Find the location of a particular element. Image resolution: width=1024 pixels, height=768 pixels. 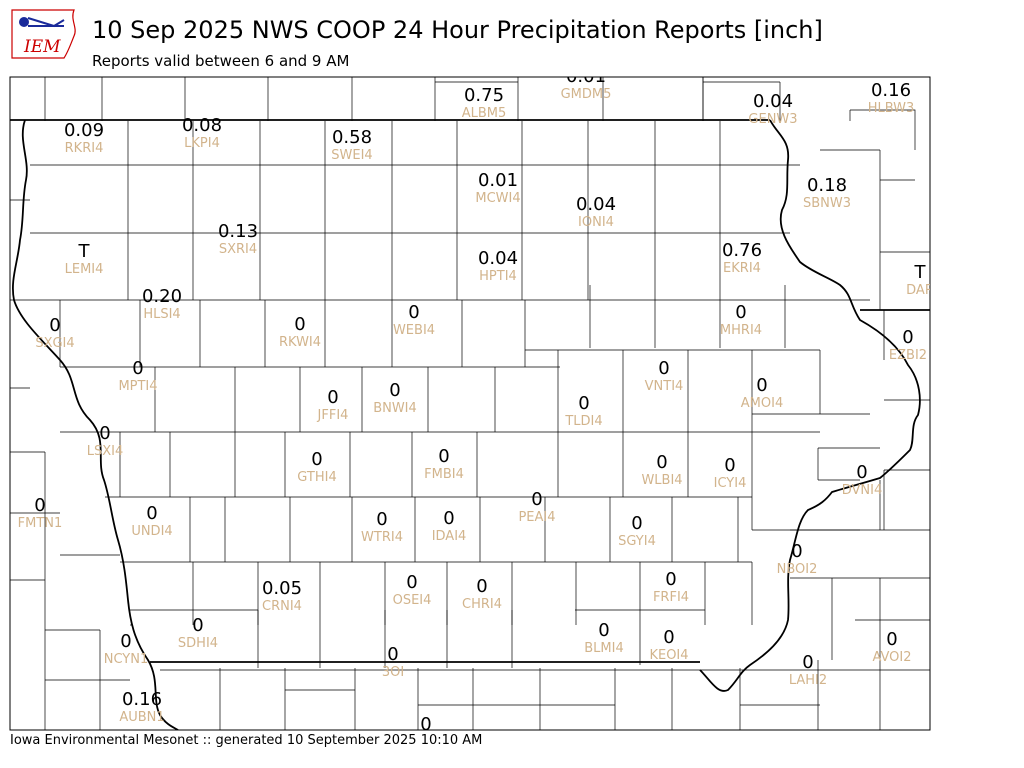

station-value: 0.75 is located at coordinates (484, 95).